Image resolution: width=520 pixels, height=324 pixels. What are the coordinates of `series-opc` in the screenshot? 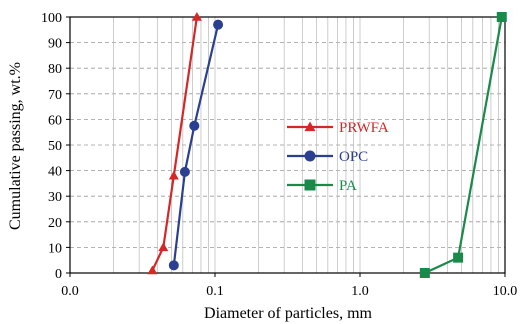 It's located at (196, 145).